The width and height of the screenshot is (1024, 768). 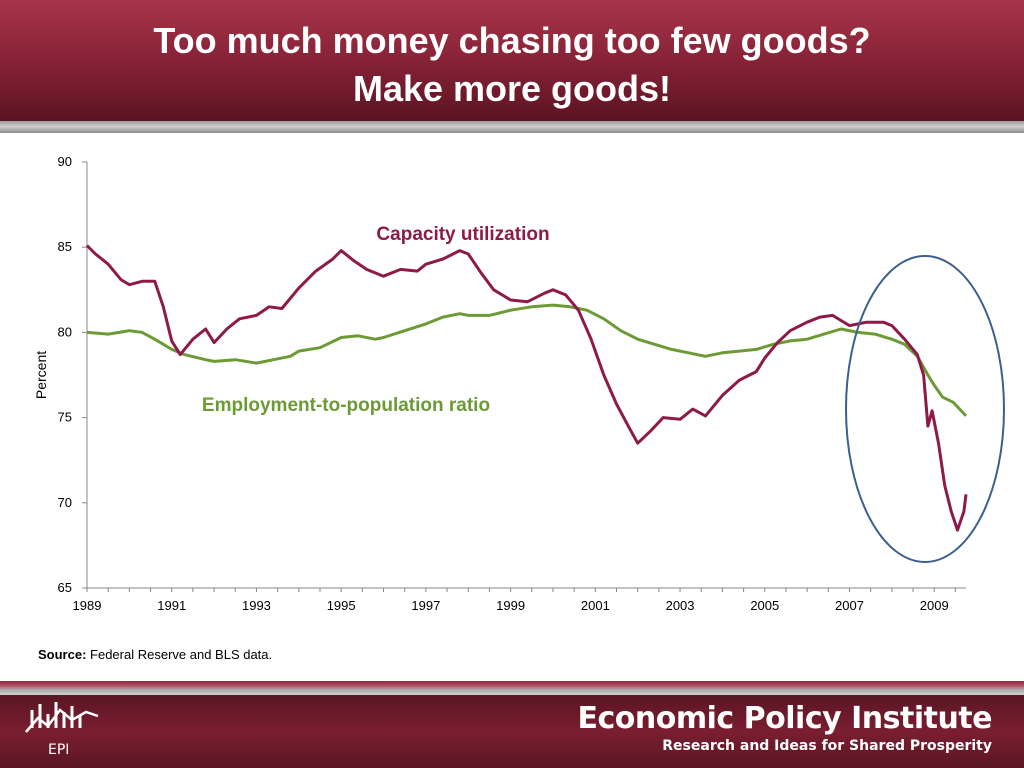 I want to click on org-tagline: Research and Ideas for Shared Prosperity, so click(x=827, y=746).